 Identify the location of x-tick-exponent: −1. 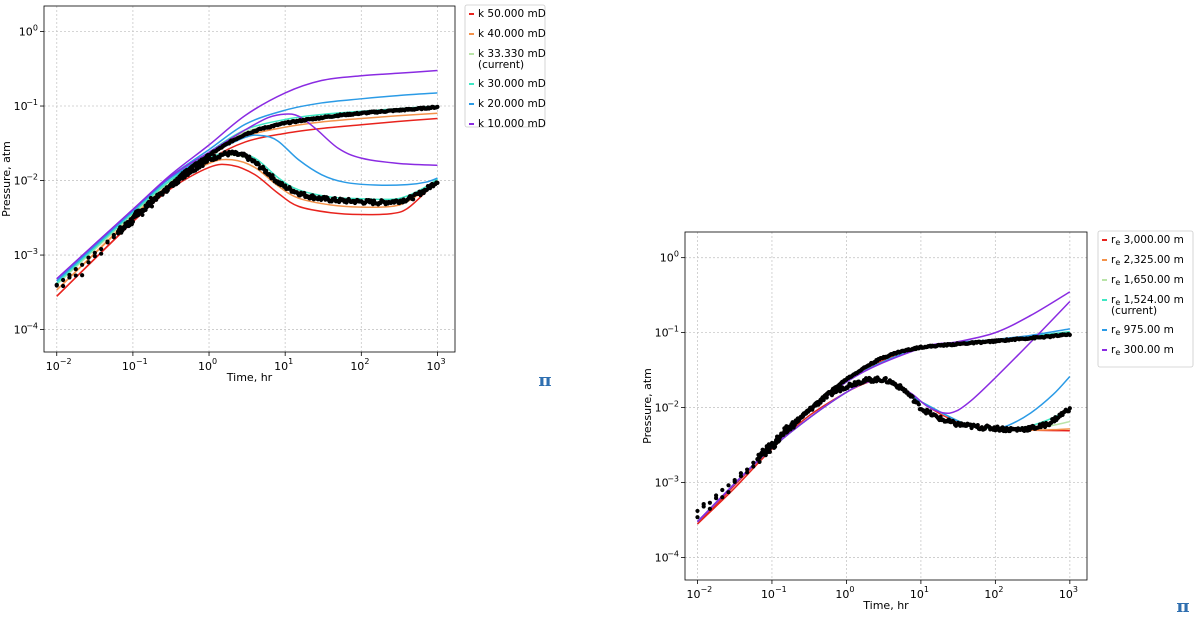
(781, 589).